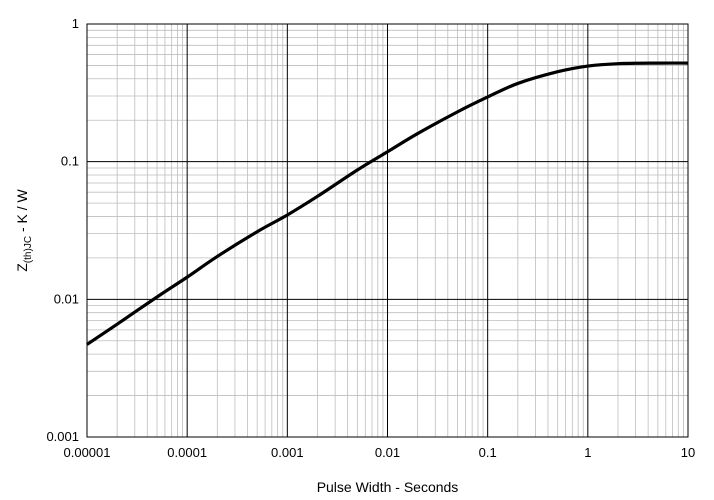 This screenshot has width=714, height=500. What do you see at coordinates (388, 487) in the screenshot?
I see `x-axis-title: Pulse Width - Seconds` at bounding box center [388, 487].